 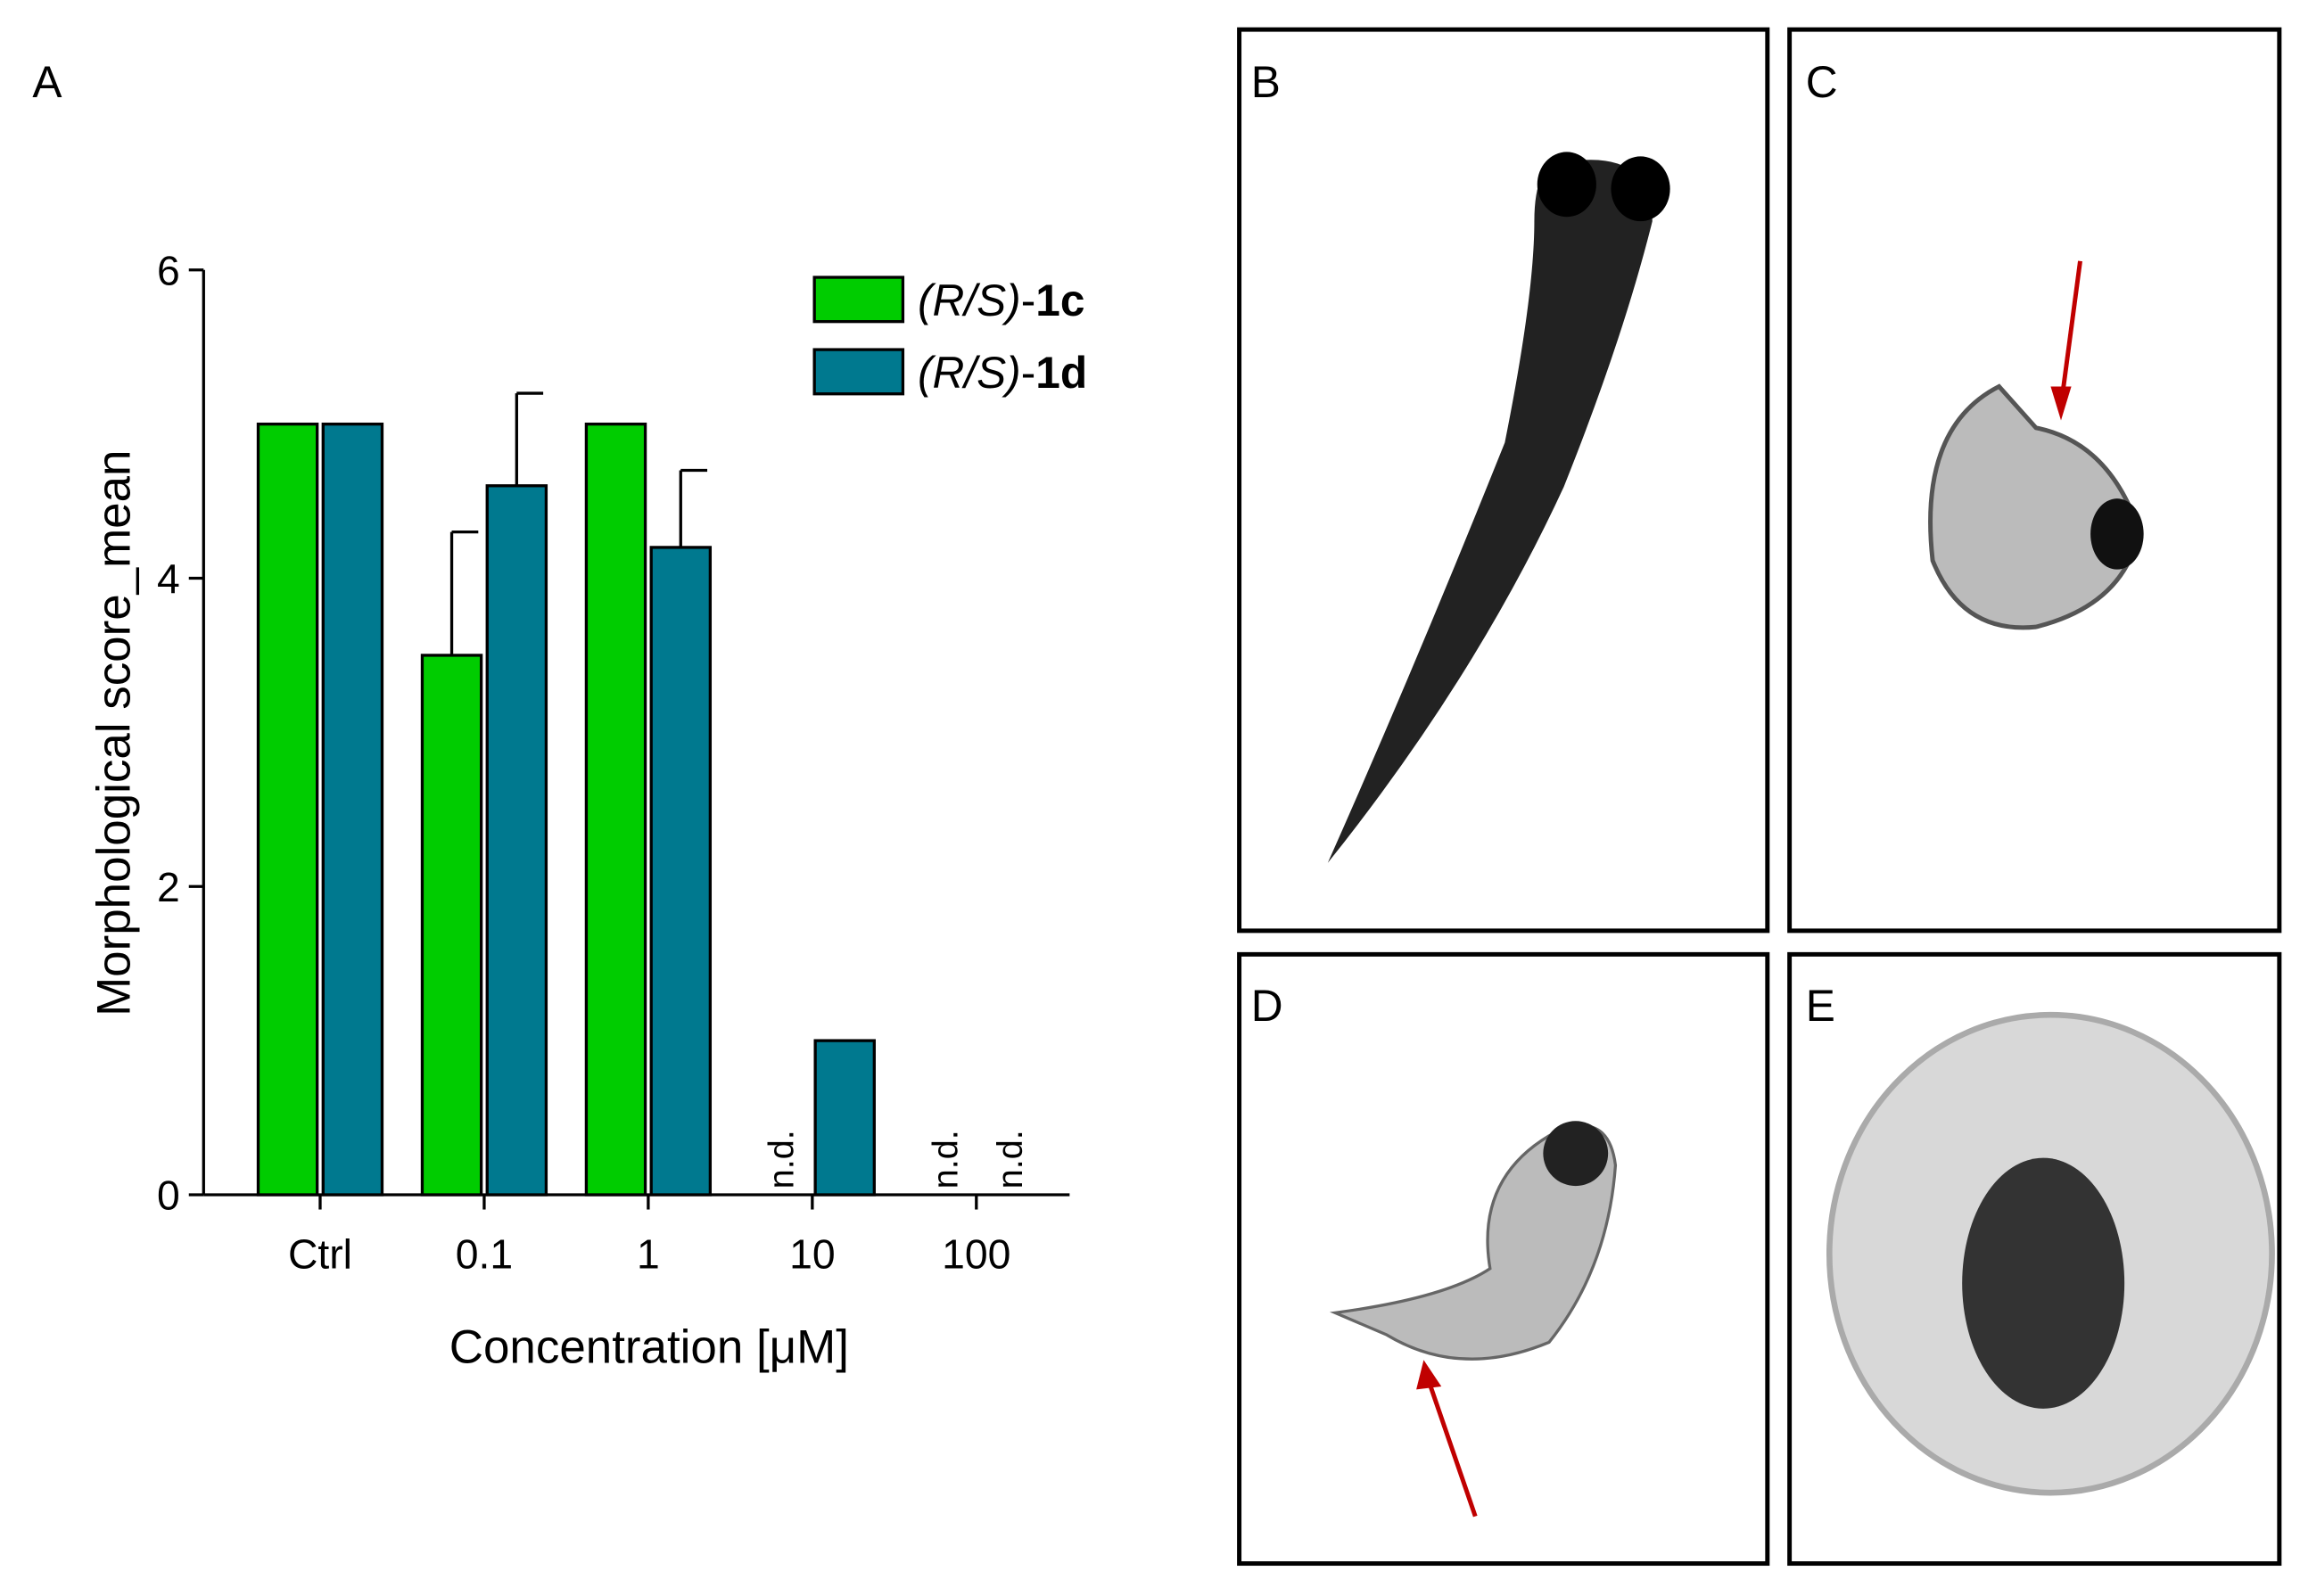 What do you see at coordinates (484, 1254) in the screenshot?
I see `x-tick-label: 0.1` at bounding box center [484, 1254].